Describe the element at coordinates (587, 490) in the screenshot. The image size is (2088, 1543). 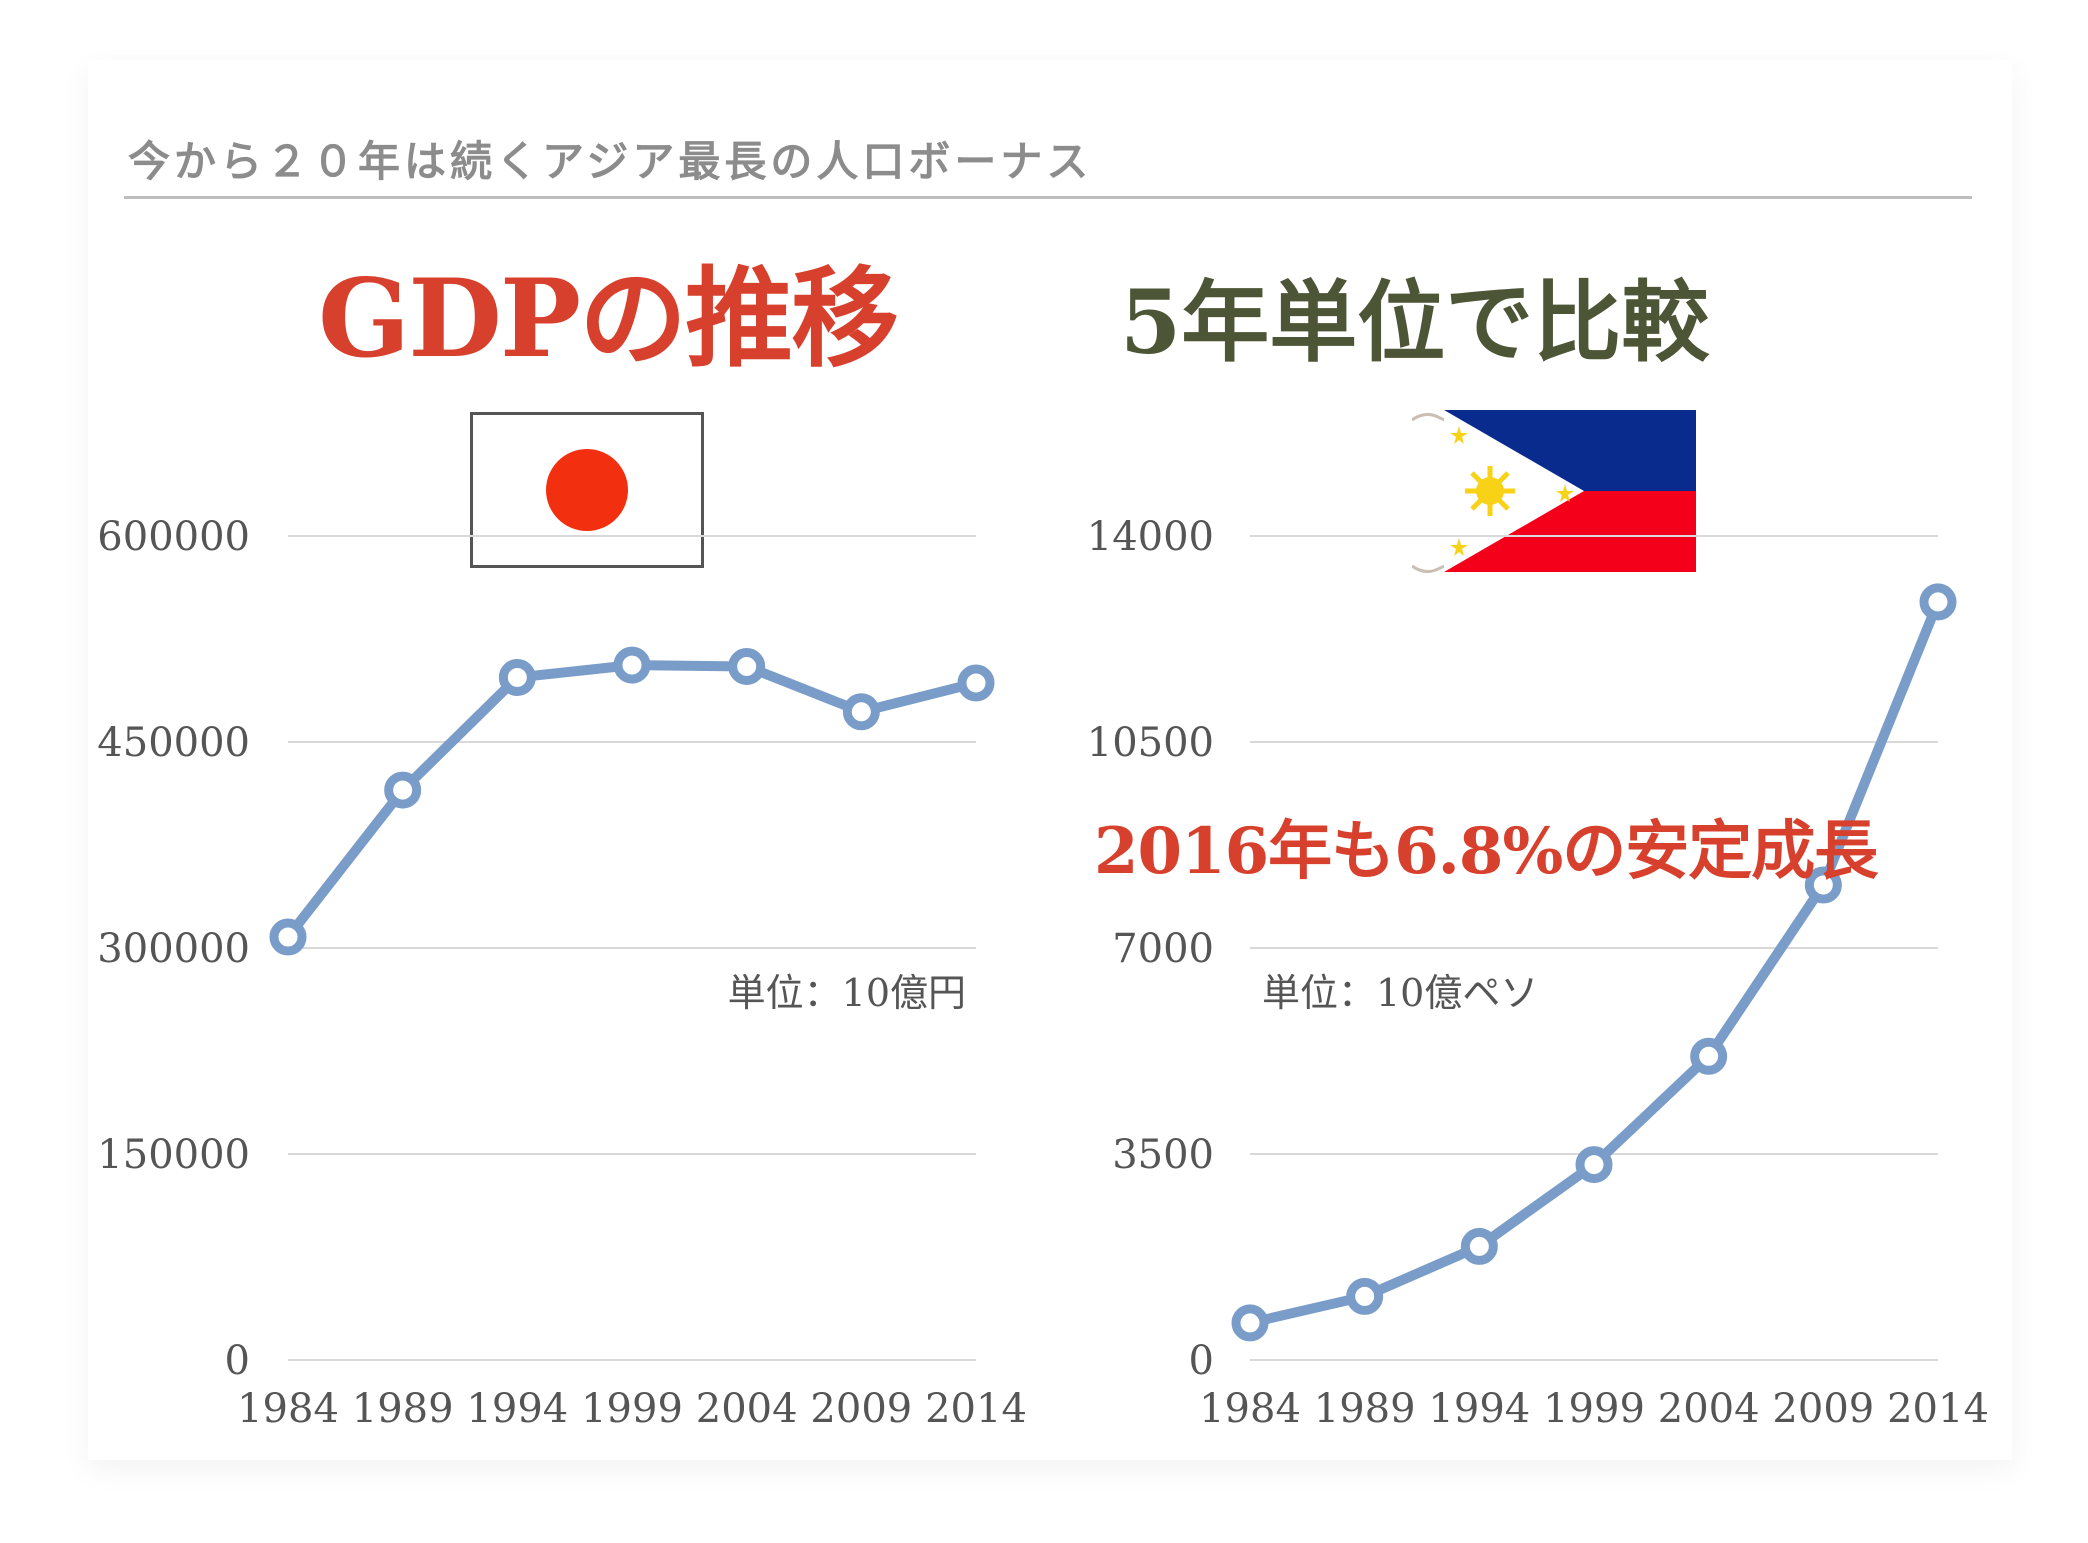
I see `japan-flag-icon` at that location.